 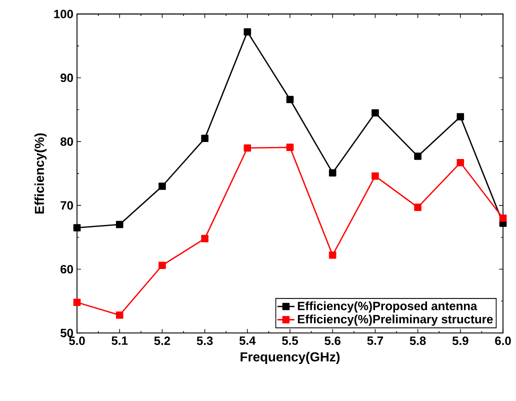 I want to click on x-tick-label: 5.0, so click(x=77, y=341).